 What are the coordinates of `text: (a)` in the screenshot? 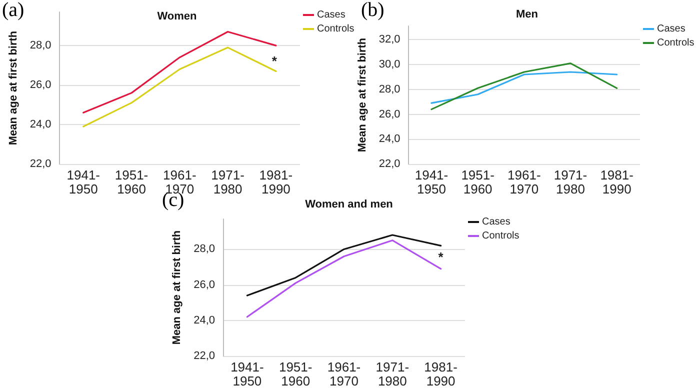 It's located at (13, 10).